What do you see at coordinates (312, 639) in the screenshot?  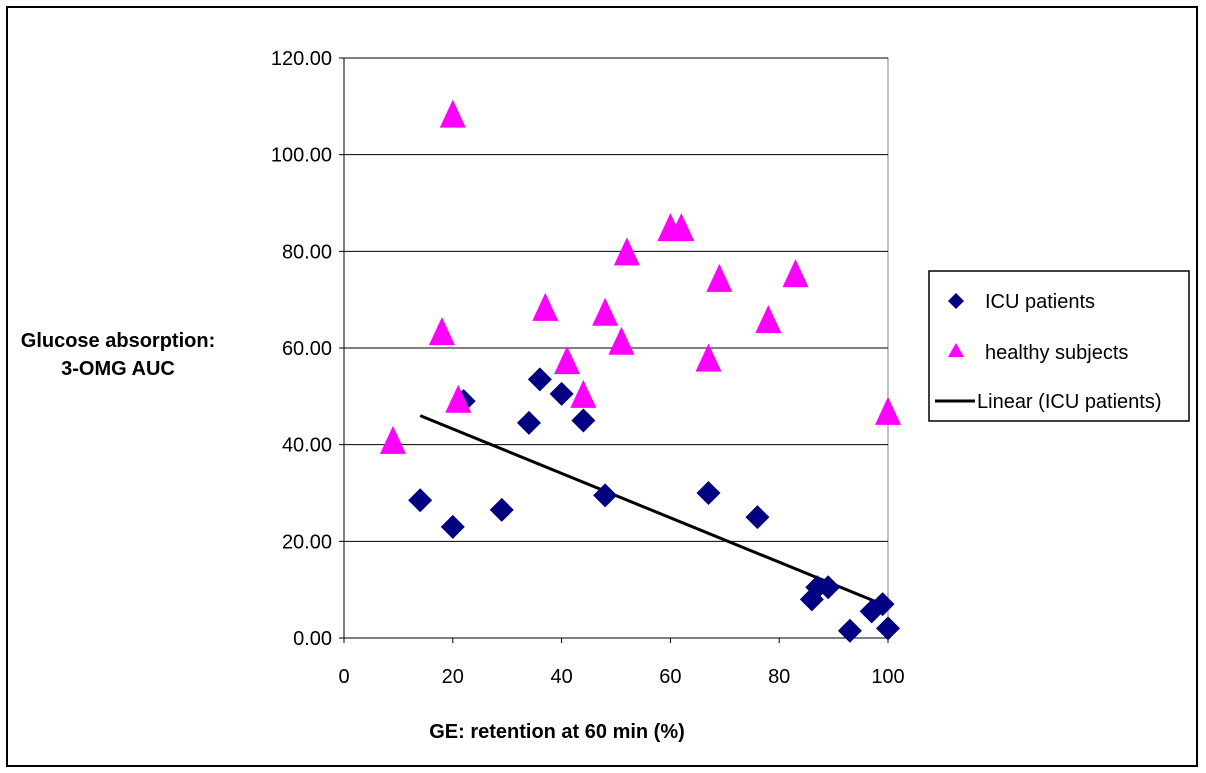 I see `y-tick-label: 0.00` at bounding box center [312, 639].